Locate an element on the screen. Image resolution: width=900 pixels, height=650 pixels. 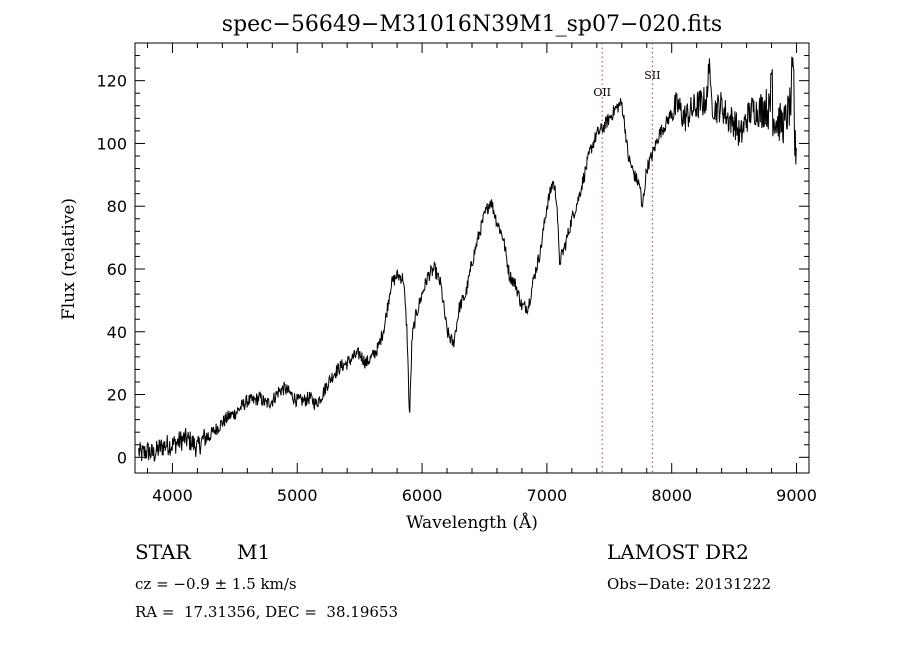
y-tick-label: 100 is located at coordinates (111, 143).